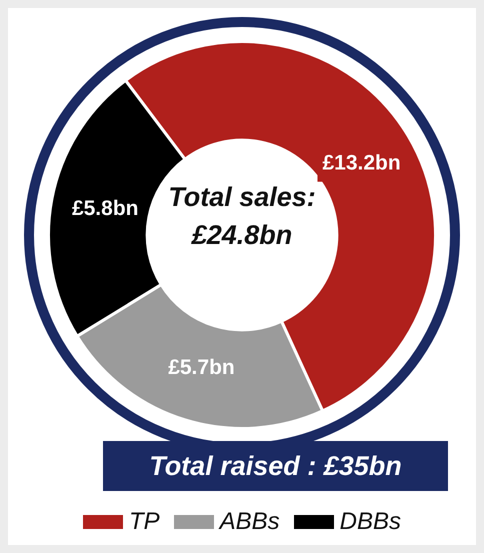  Describe the element at coordinates (275, 466) in the screenshot. I see `text: Total raised : £35bn` at that location.